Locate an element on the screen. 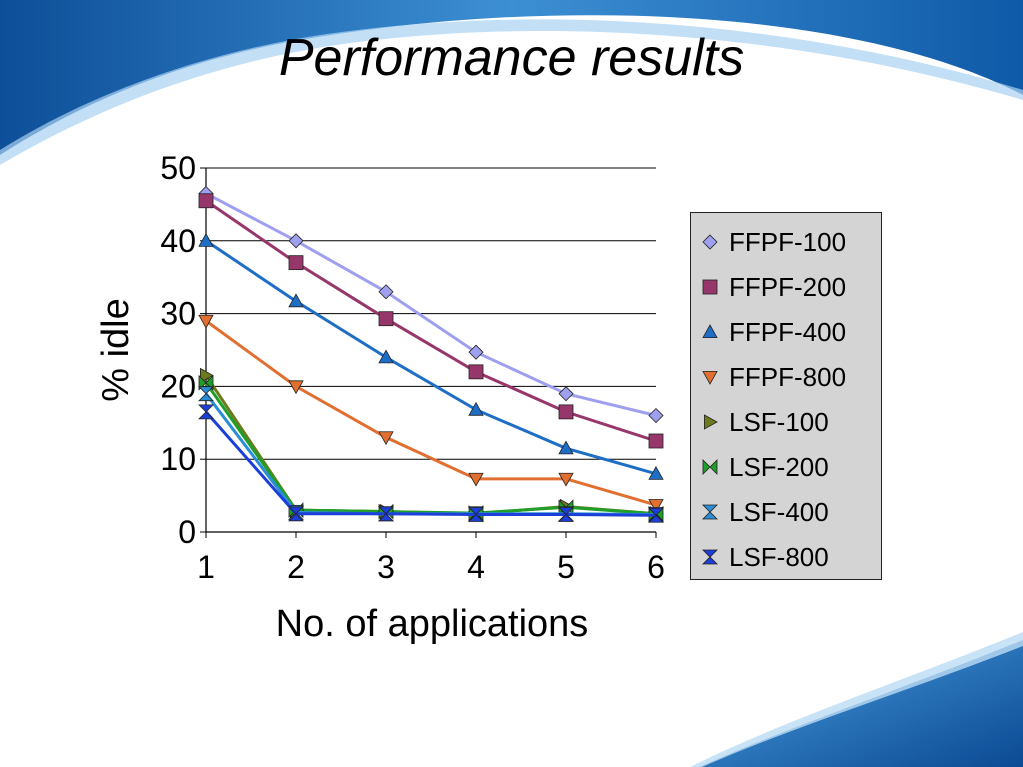  slide-title: Performance results is located at coordinates (511, 58).